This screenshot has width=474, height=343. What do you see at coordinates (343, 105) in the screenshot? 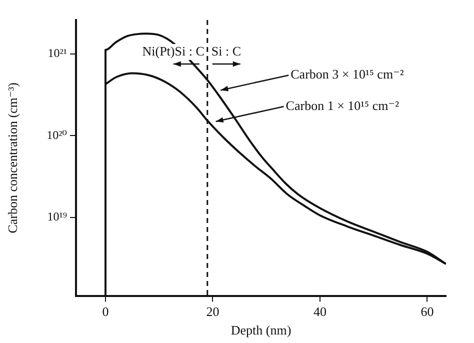
I see `annotation: Carbon 1 × 10¹⁵ cm⁻²` at bounding box center [343, 105].